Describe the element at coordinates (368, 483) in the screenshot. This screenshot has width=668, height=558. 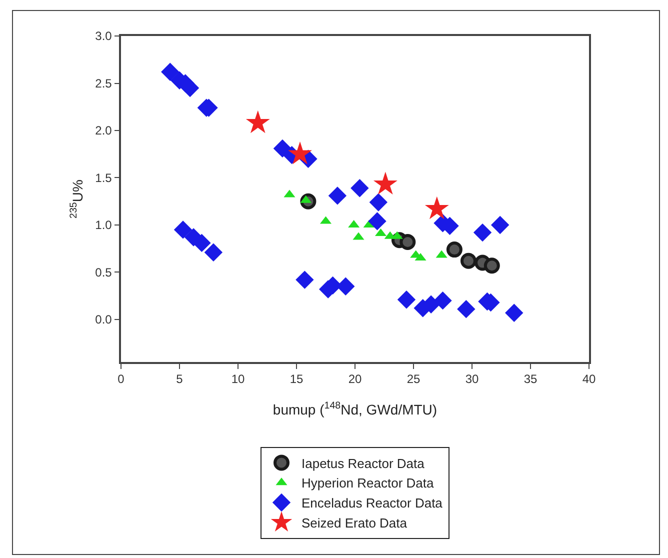
I see `legend-label: Hyperion Reactor Data` at that location.